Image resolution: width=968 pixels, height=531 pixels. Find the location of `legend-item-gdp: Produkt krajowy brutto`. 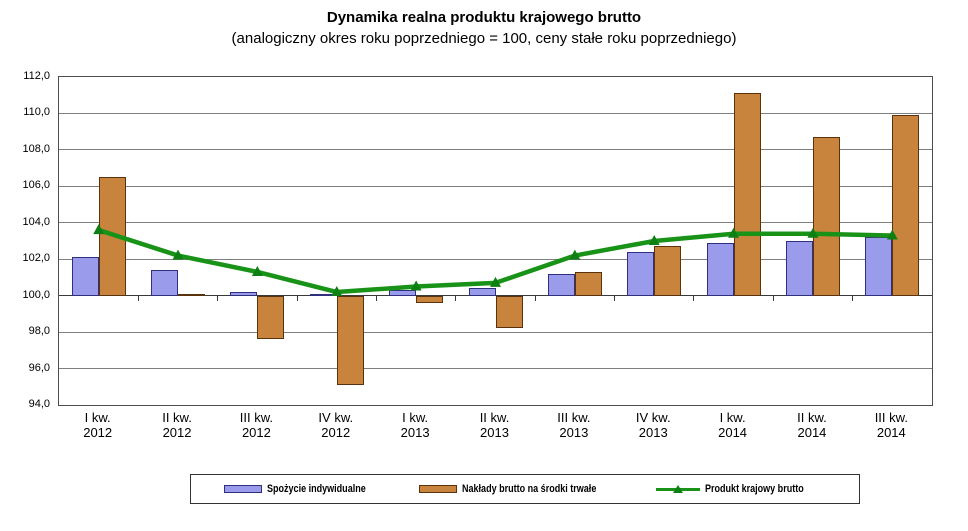

legend-item-gdp: Produkt krajowy brutto is located at coordinates (740, 489).